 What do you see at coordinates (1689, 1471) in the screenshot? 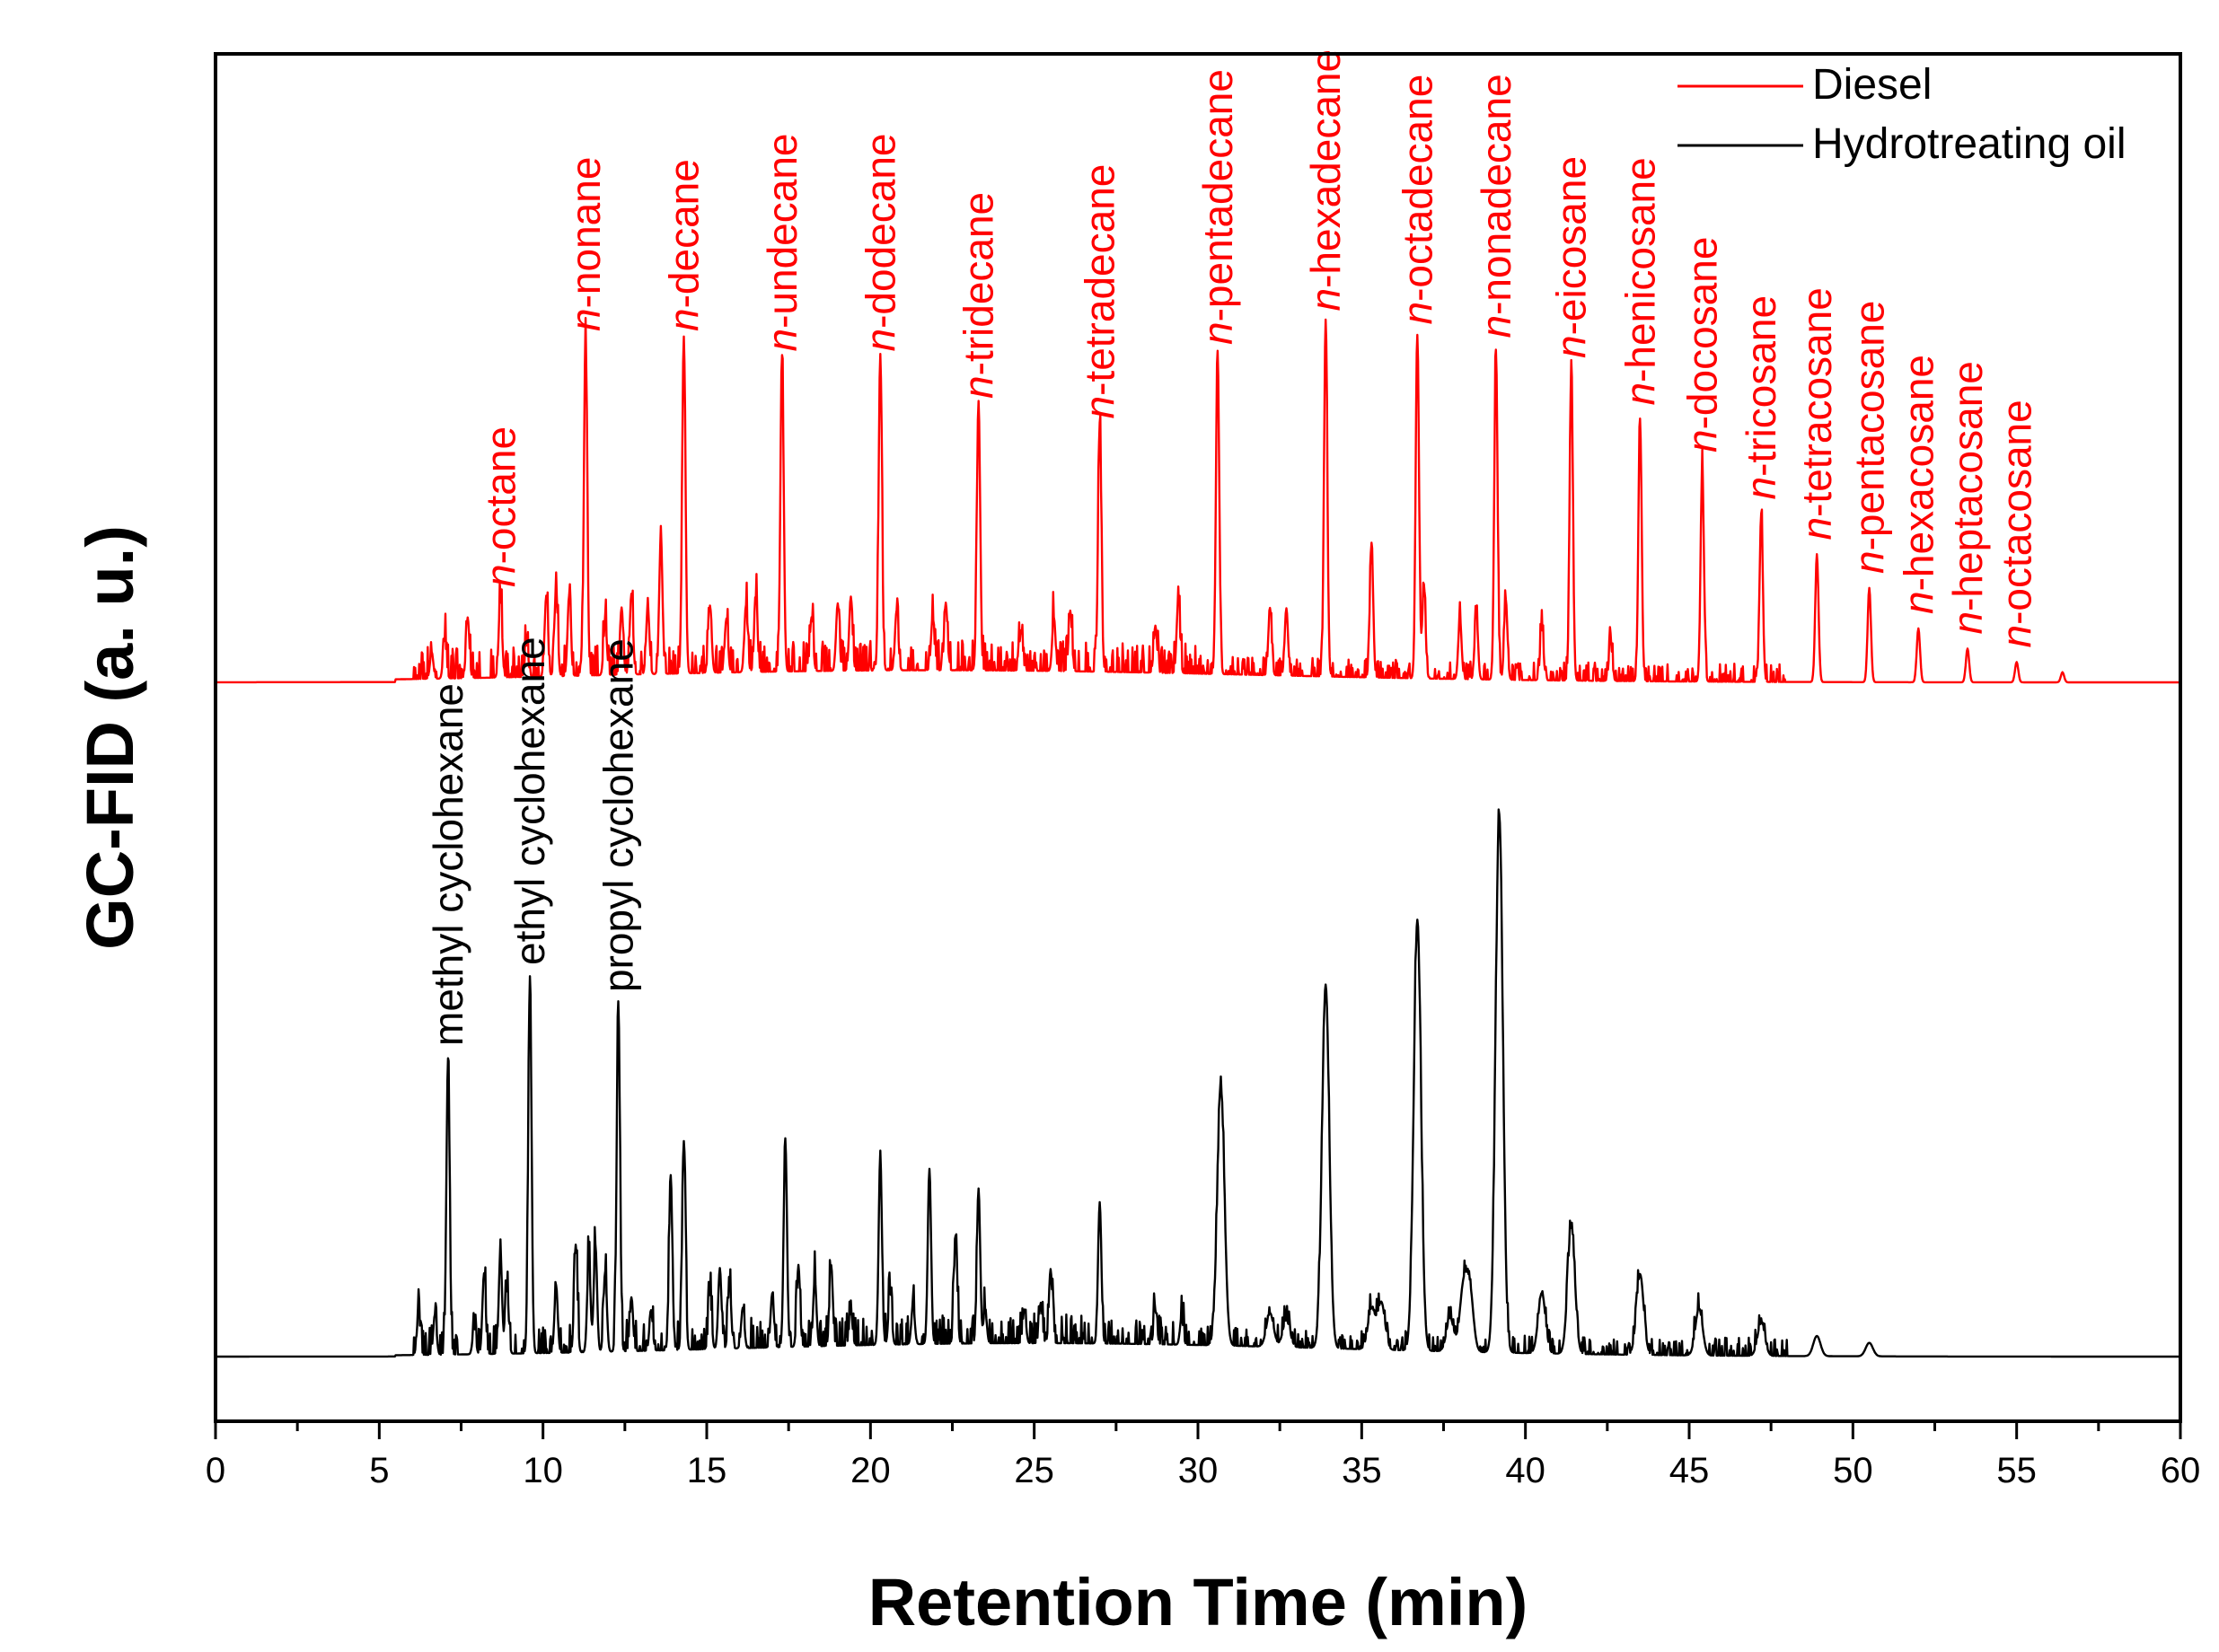
I see `x-tick-label: 45` at bounding box center [1689, 1471].